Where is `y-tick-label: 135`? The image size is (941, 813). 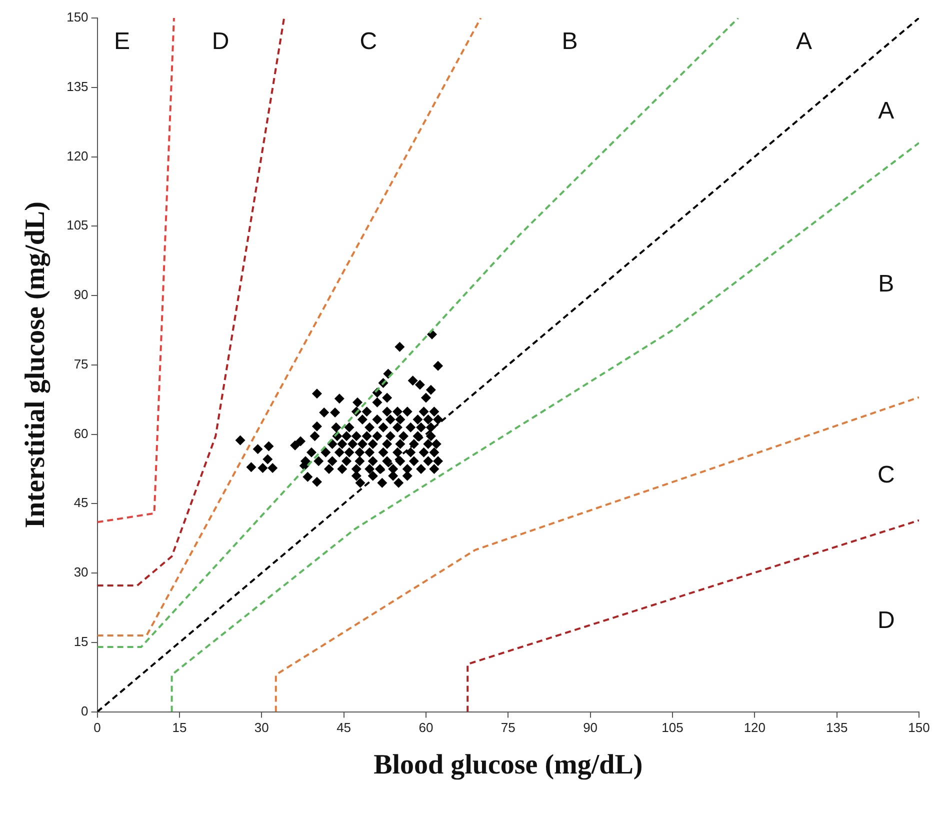 y-tick-label: 135 is located at coordinates (77, 86).